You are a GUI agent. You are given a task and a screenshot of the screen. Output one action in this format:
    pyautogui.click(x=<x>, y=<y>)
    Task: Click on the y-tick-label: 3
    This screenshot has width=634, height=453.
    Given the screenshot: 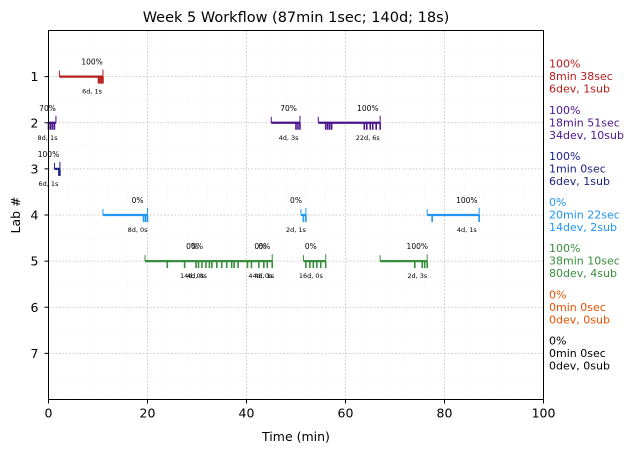 What is the action you would take?
    pyautogui.click(x=35, y=168)
    